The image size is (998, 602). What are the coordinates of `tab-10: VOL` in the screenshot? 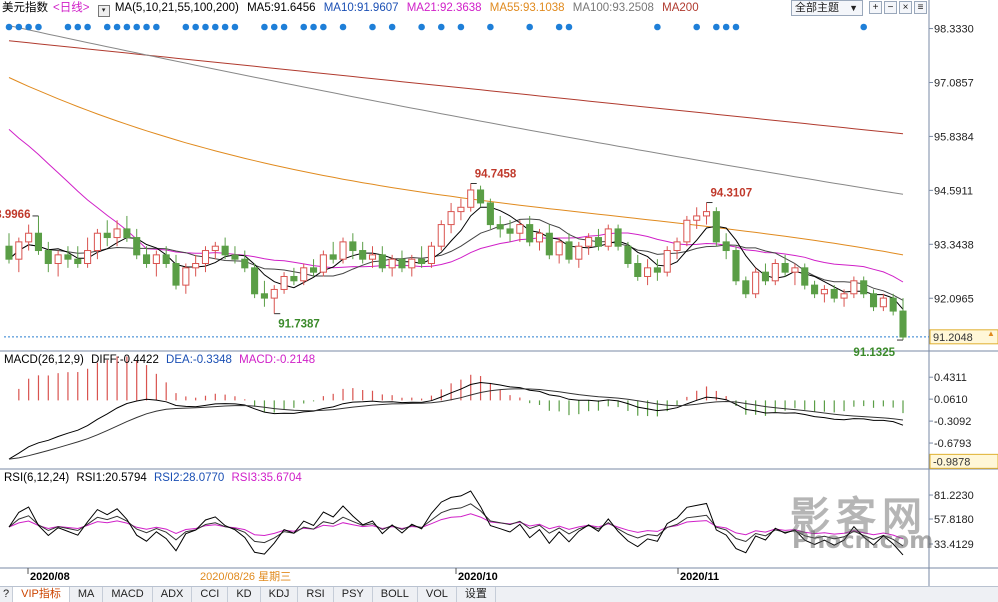 It's located at (437, 594).